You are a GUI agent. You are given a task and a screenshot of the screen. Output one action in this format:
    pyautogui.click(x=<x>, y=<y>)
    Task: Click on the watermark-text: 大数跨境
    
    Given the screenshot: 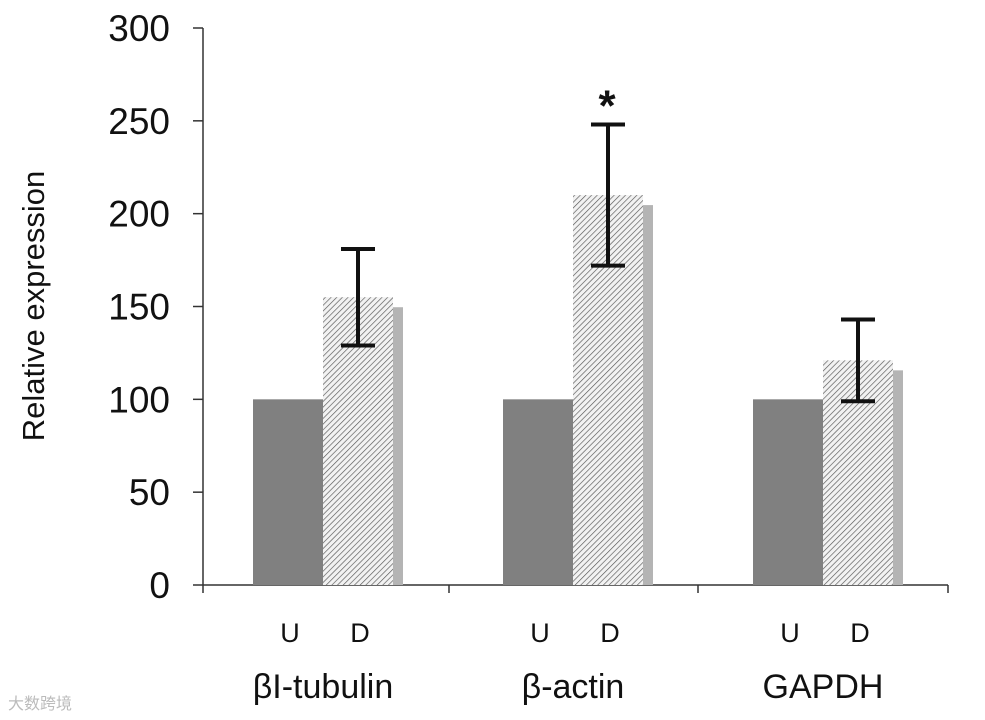 What is the action you would take?
    pyautogui.click(x=40, y=703)
    